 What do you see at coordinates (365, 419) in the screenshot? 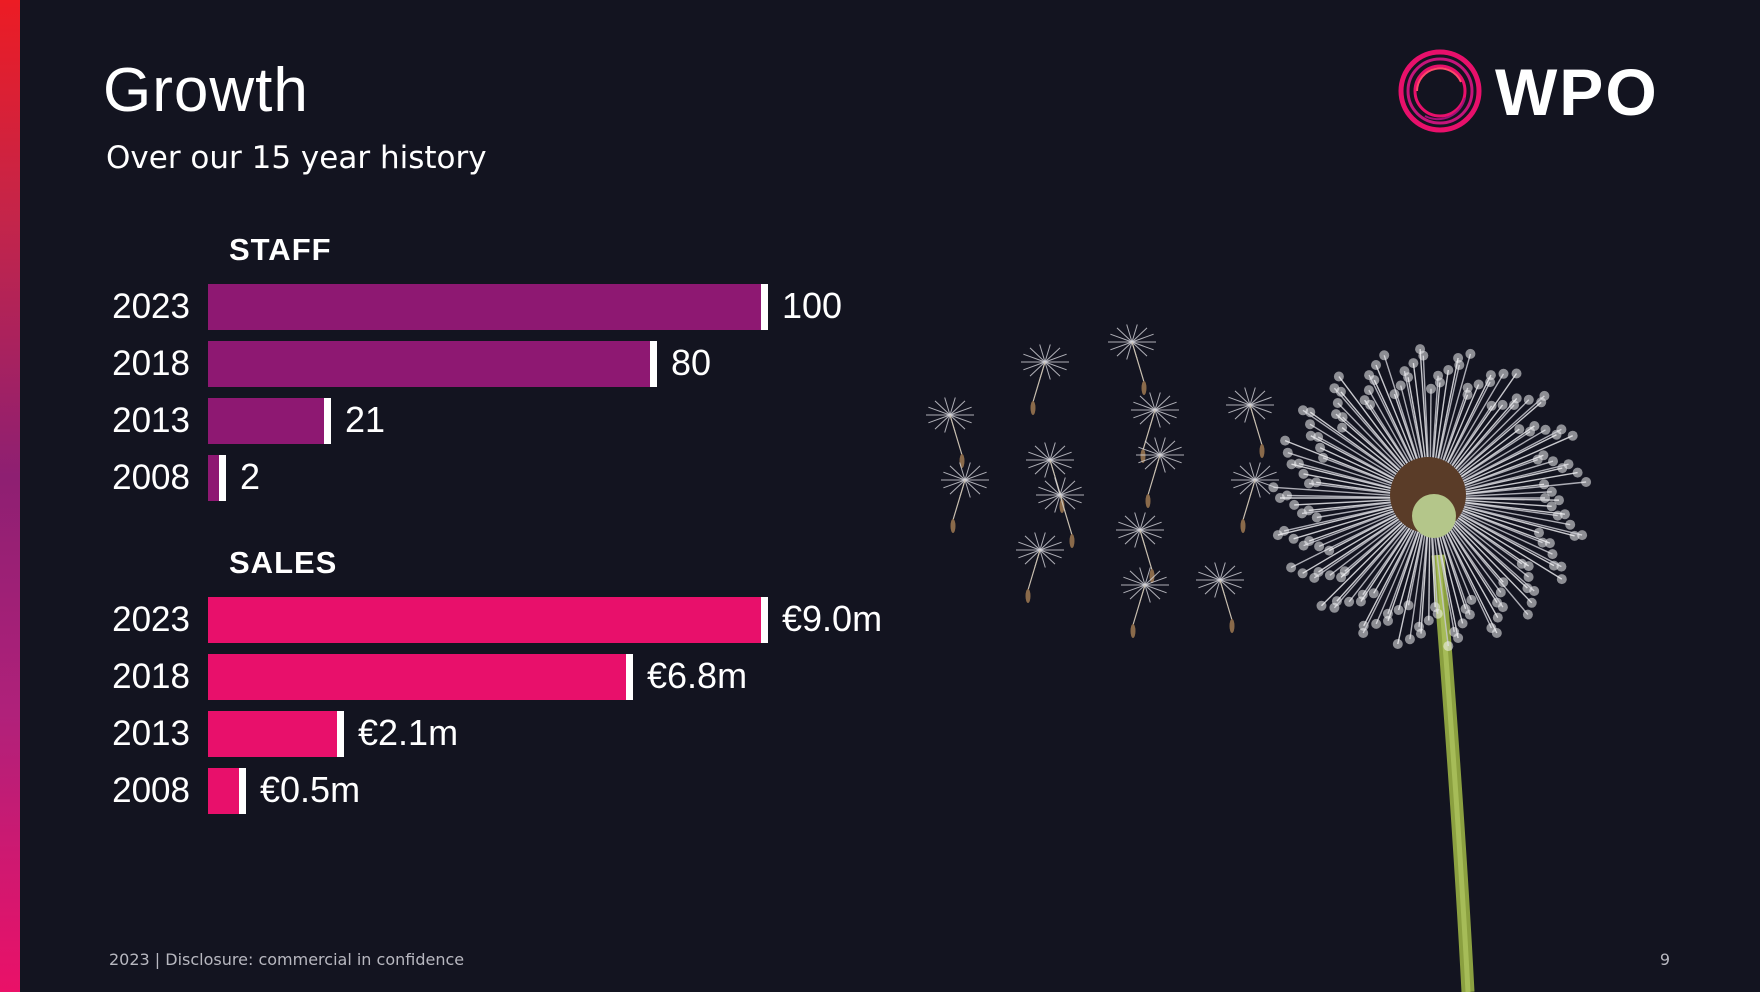
I see `staff-value-label: 21` at bounding box center [365, 419].